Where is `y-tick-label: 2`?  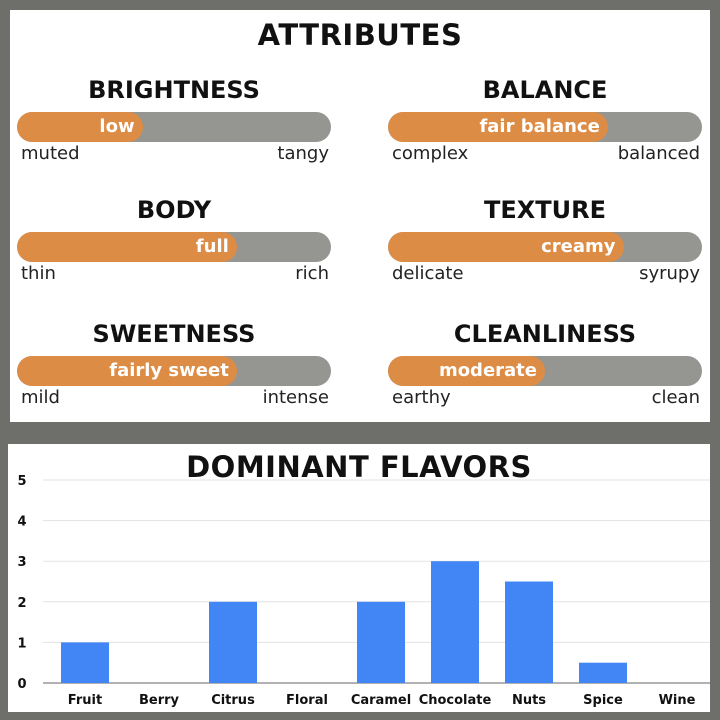
y-tick-label: 2 is located at coordinates (21, 603).